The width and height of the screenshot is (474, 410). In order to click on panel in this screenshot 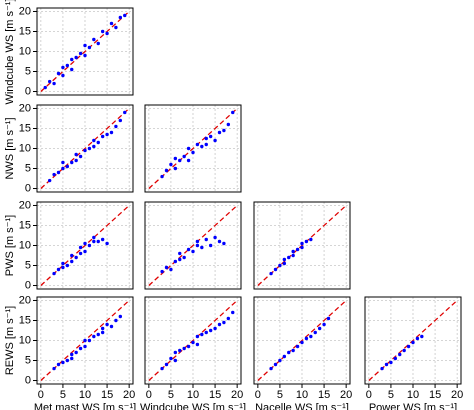, I will do `click(193, 148)`.